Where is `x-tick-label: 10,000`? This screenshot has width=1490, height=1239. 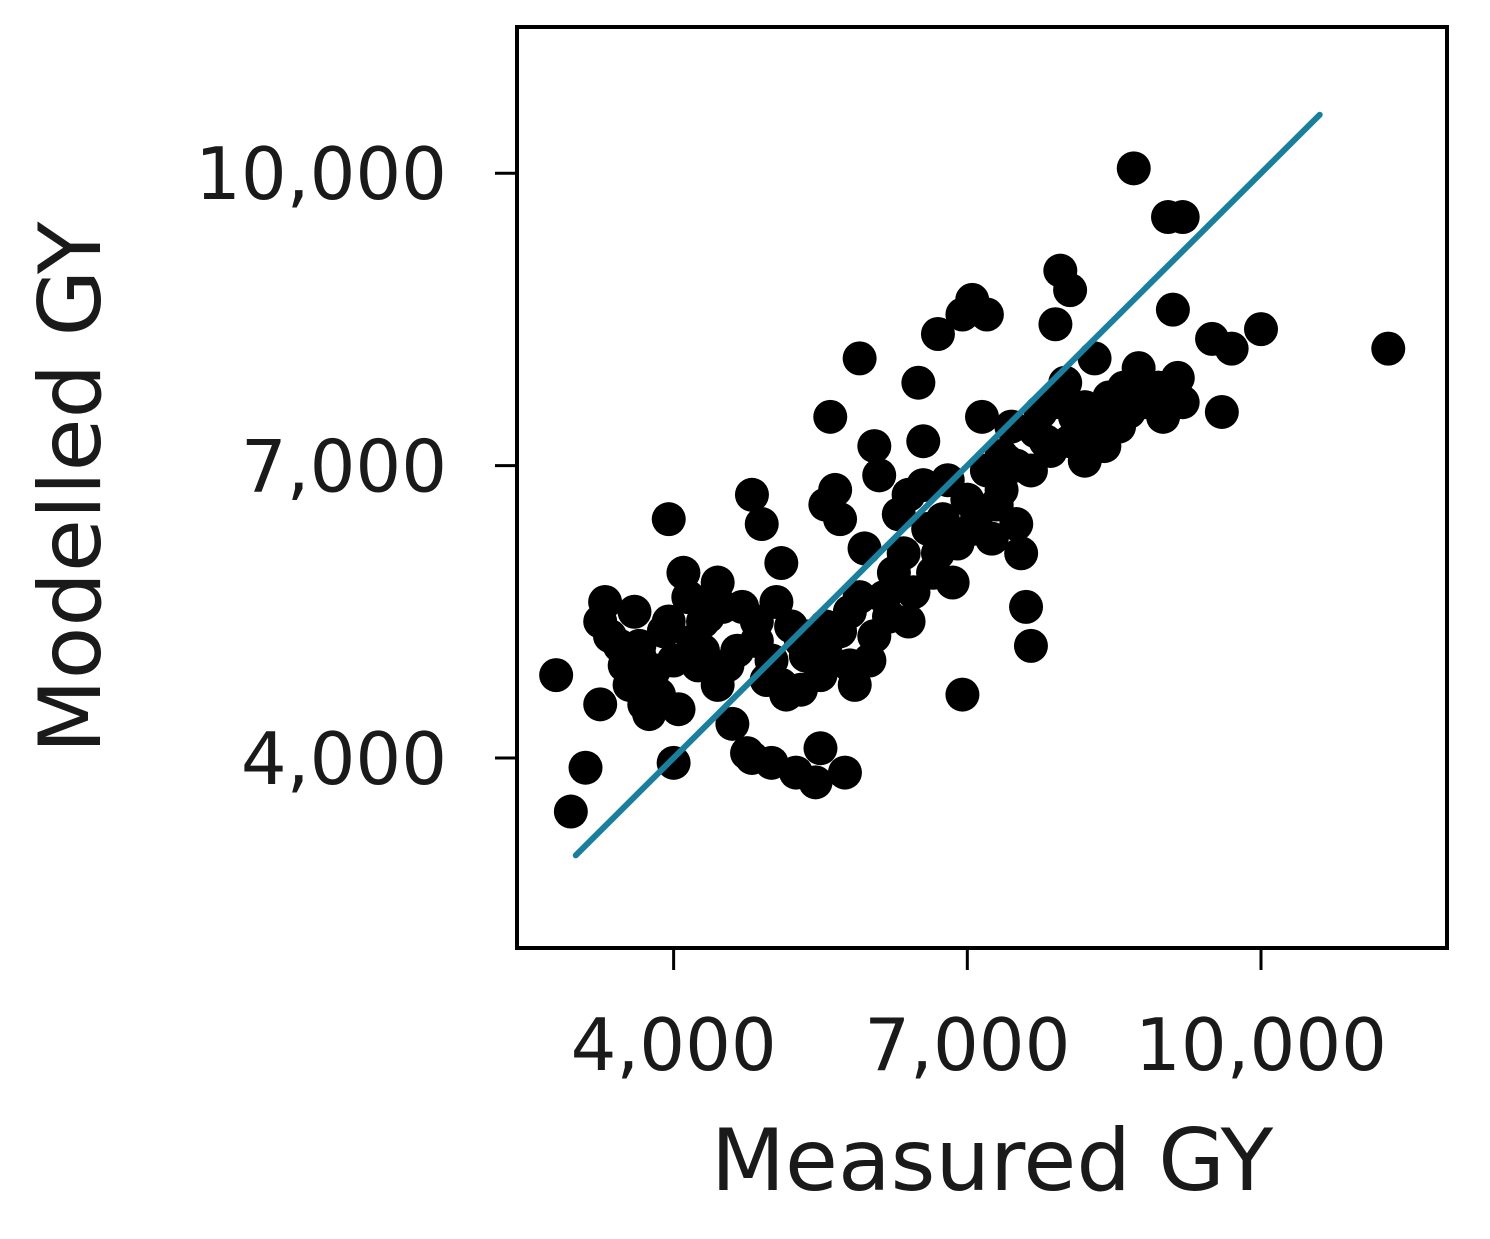 x-tick-label: 10,000 is located at coordinates (1261, 1045).